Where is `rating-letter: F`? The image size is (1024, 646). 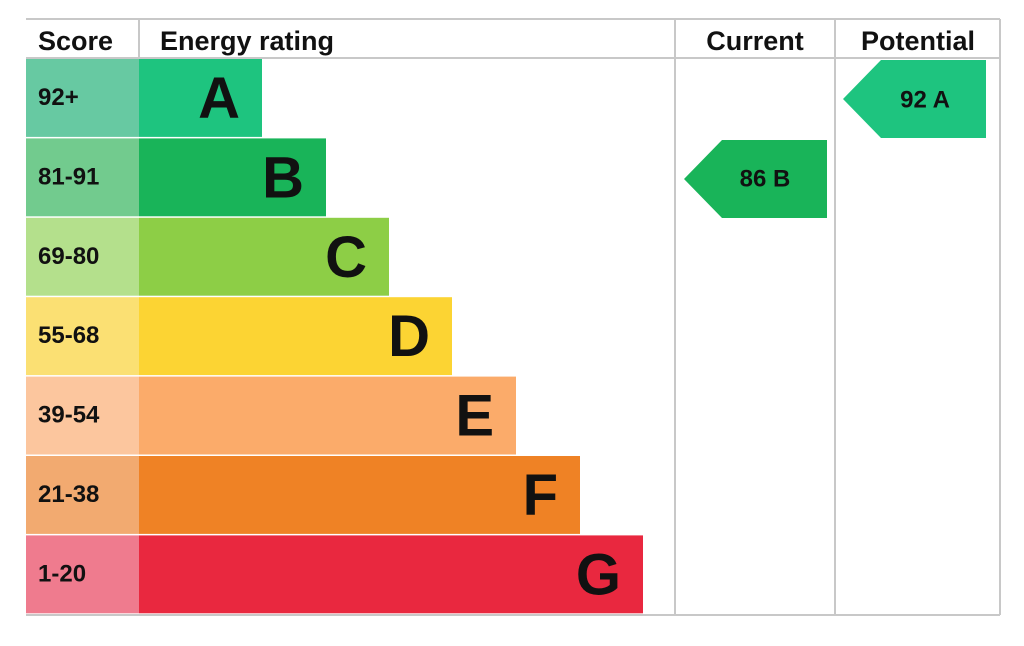 rating-letter: F is located at coordinates (540, 495).